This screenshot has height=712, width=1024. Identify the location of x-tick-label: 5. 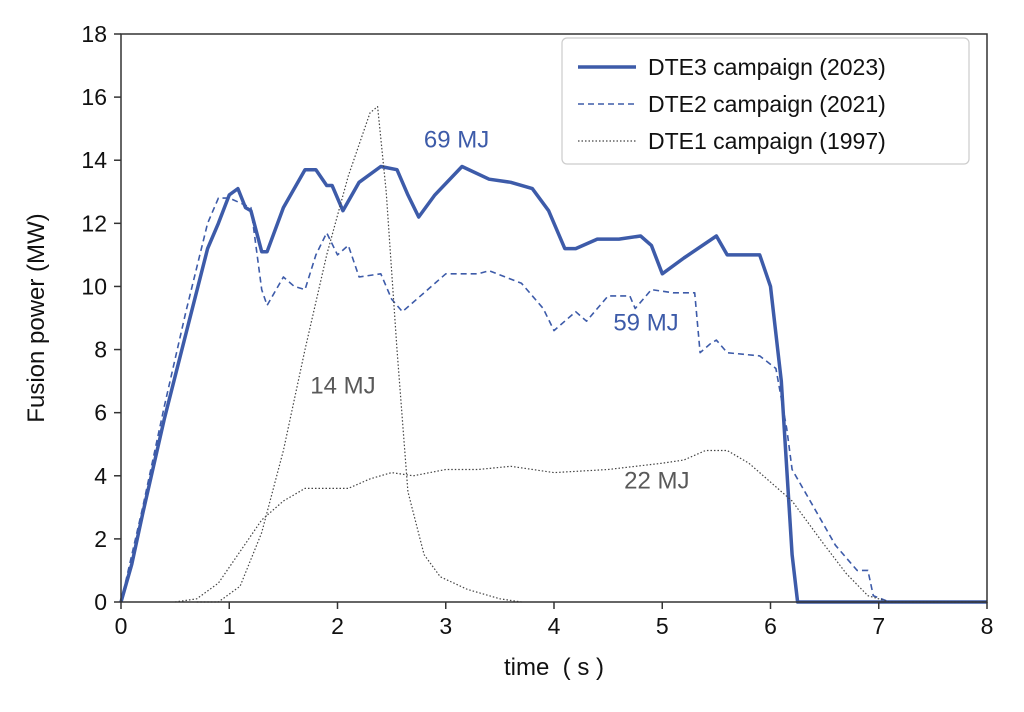
(662, 626).